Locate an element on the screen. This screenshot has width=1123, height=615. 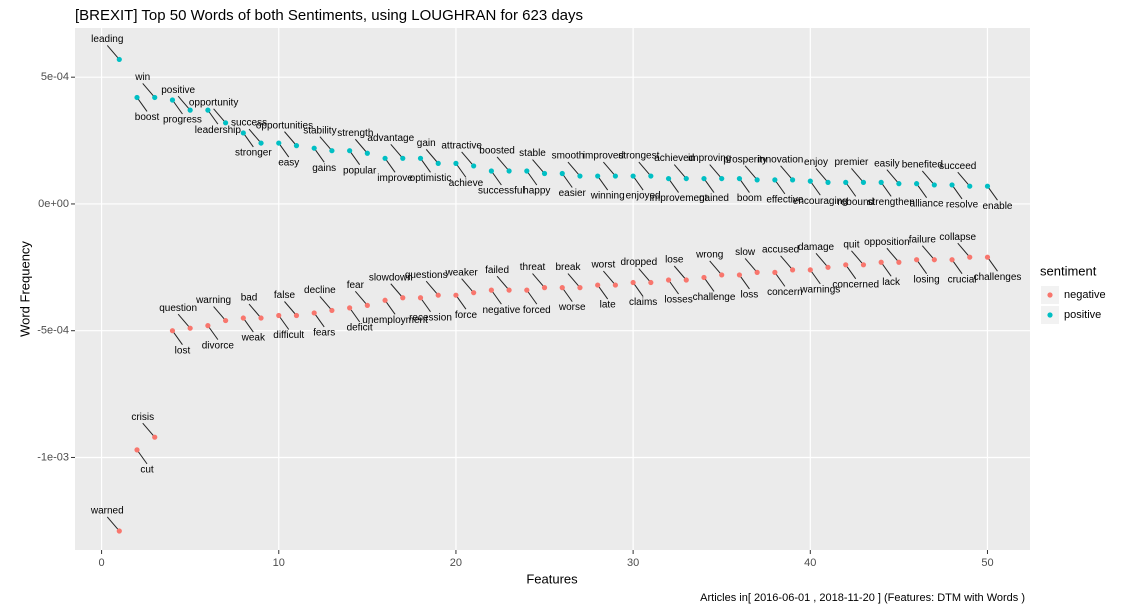
point-label: lost is located at coordinates (183, 350).